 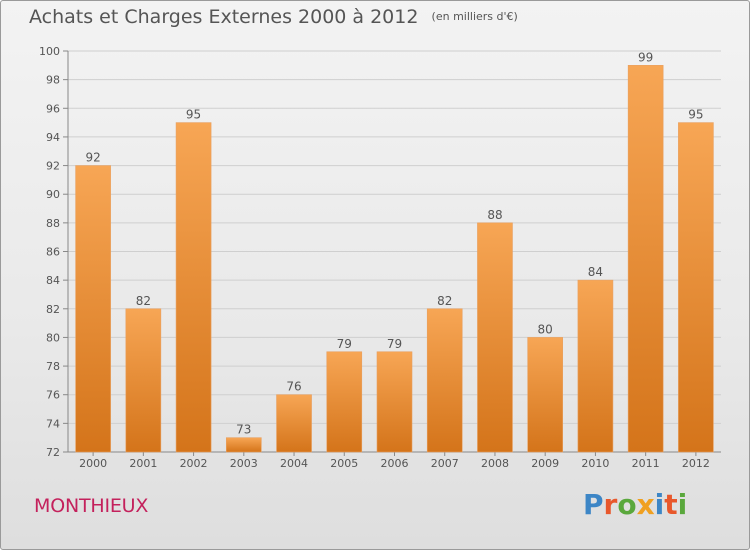 What do you see at coordinates (53, 252) in the screenshot?
I see `y-tick-label: 86` at bounding box center [53, 252].